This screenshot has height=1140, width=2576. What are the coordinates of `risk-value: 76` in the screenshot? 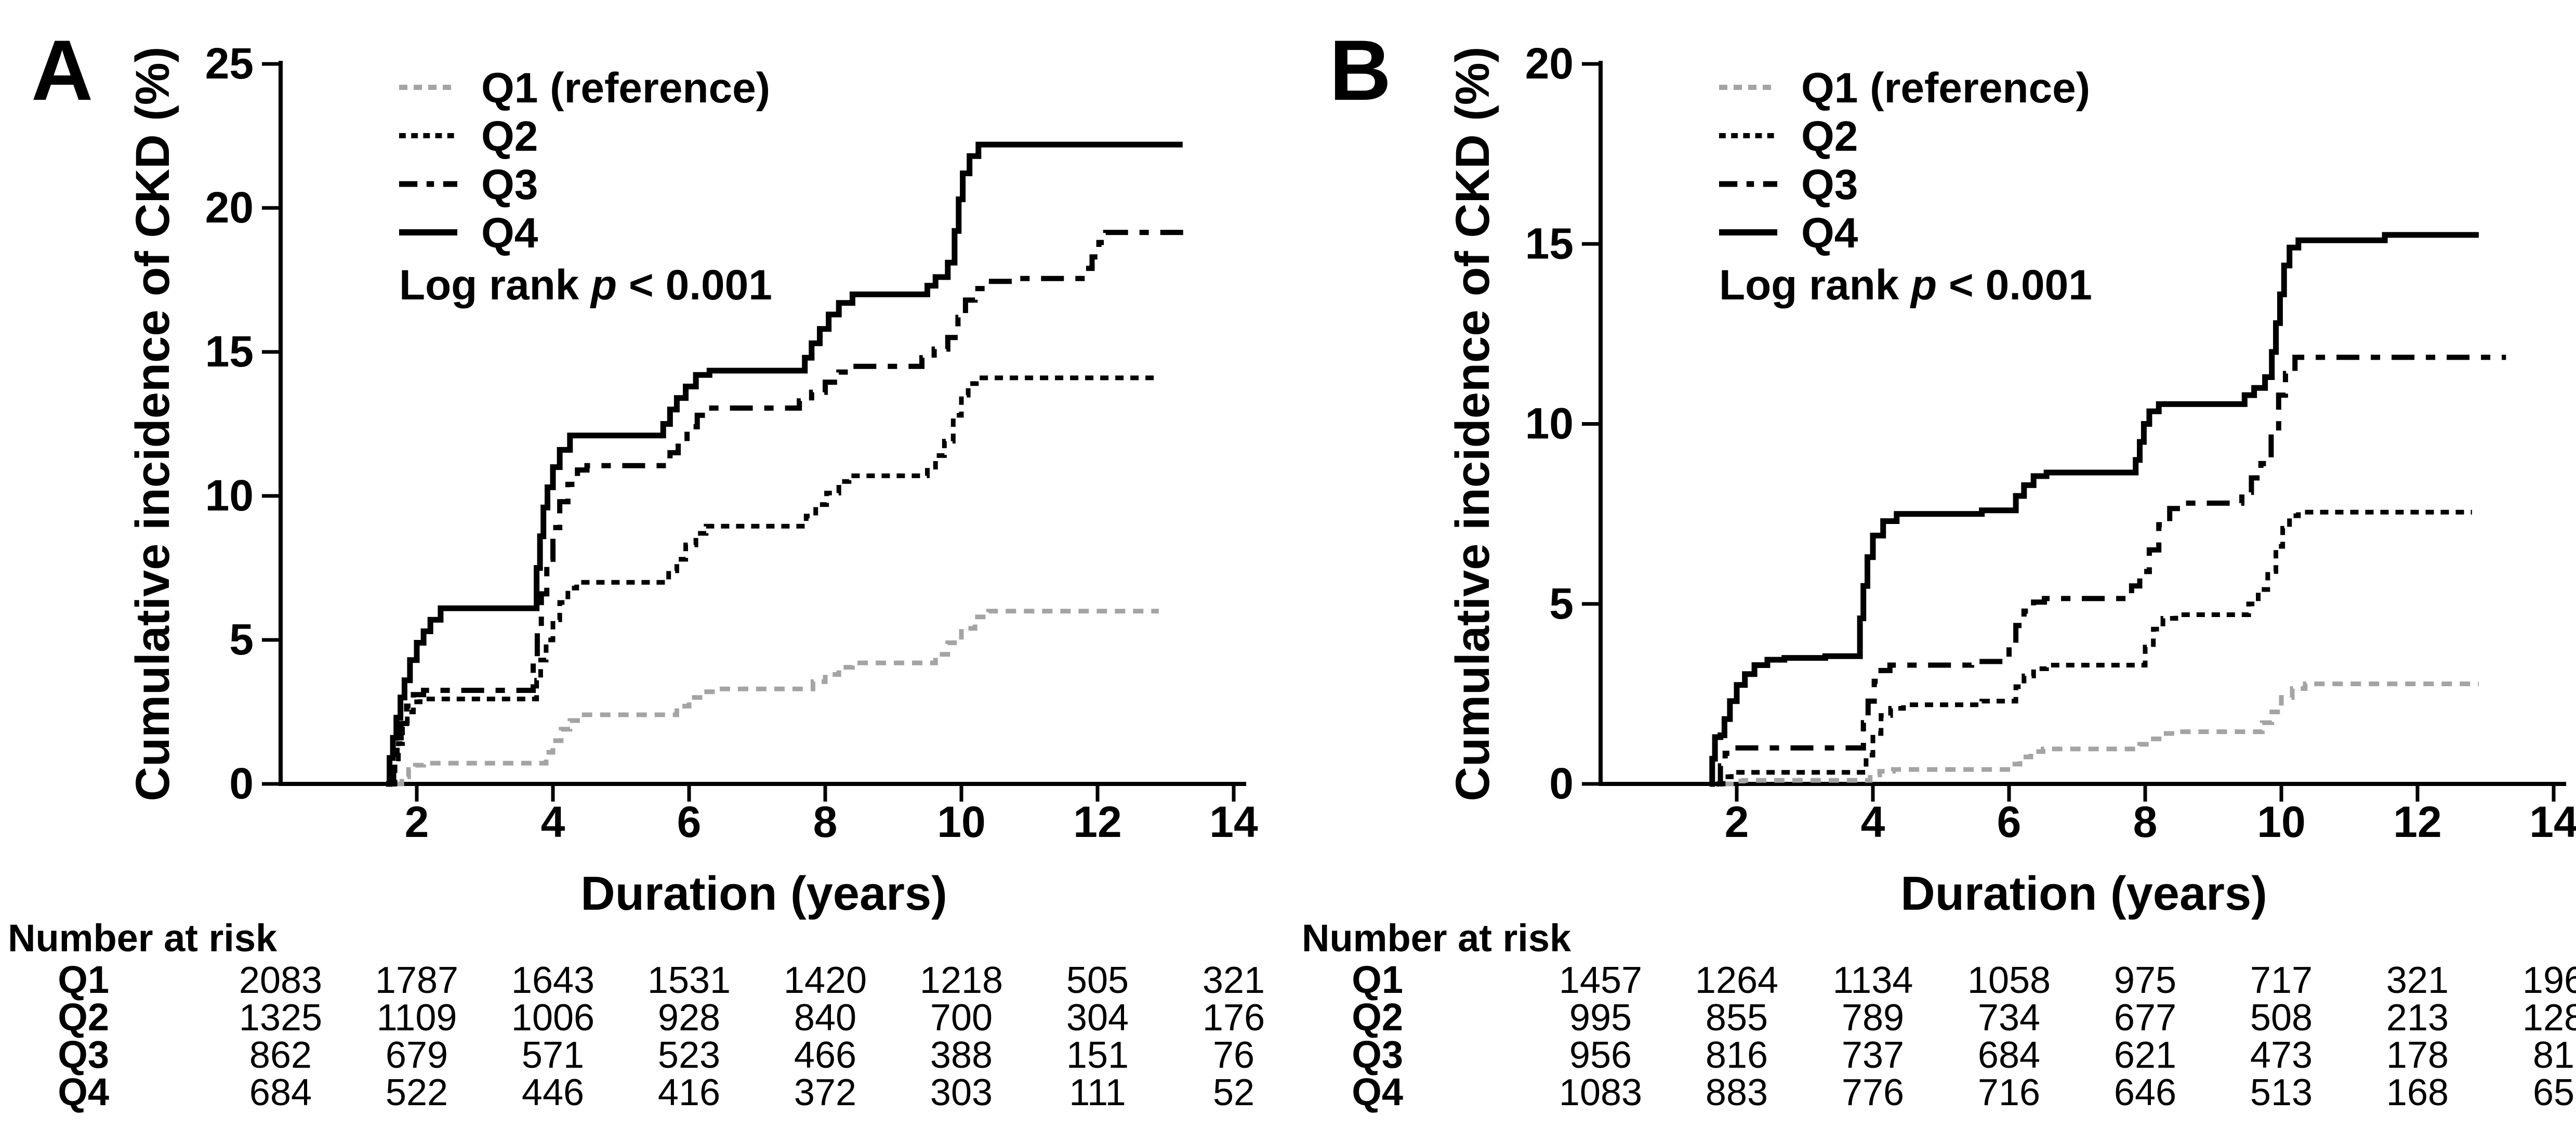 It's located at (1233, 1055).